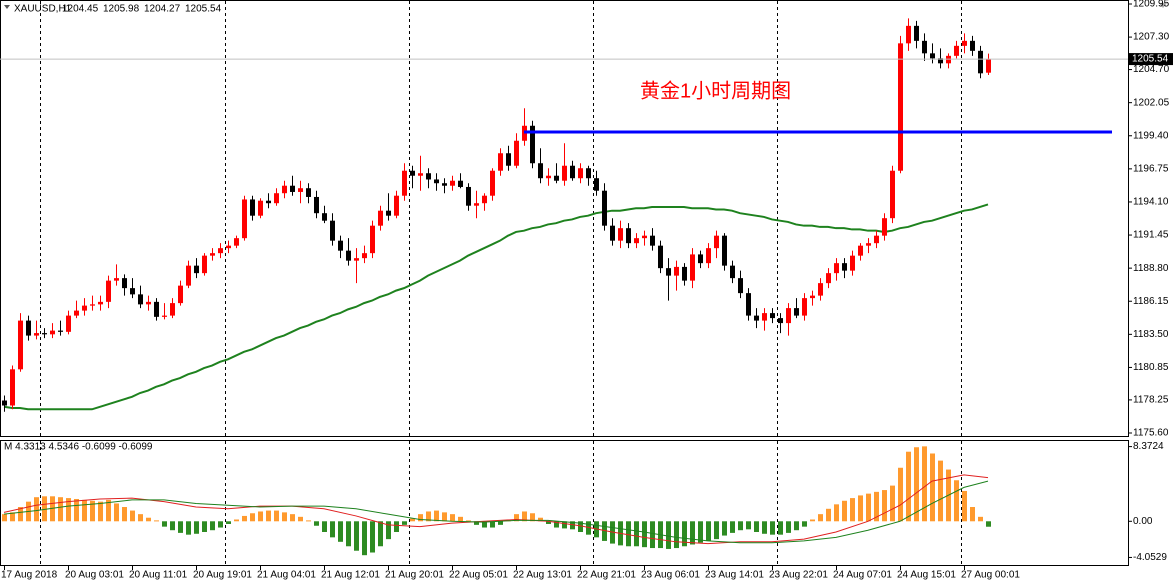 The height and width of the screenshot is (586, 1174). Describe the element at coordinates (862, 575) in the screenshot. I see `x-tick-label: 24 Aug 07:01` at that location.